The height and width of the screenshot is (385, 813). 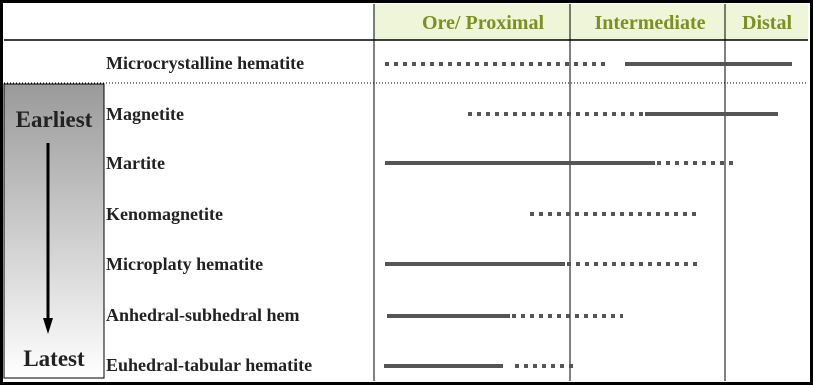 What do you see at coordinates (184, 264) in the screenshot?
I see `mineral-label: Microplaty hematite` at bounding box center [184, 264].